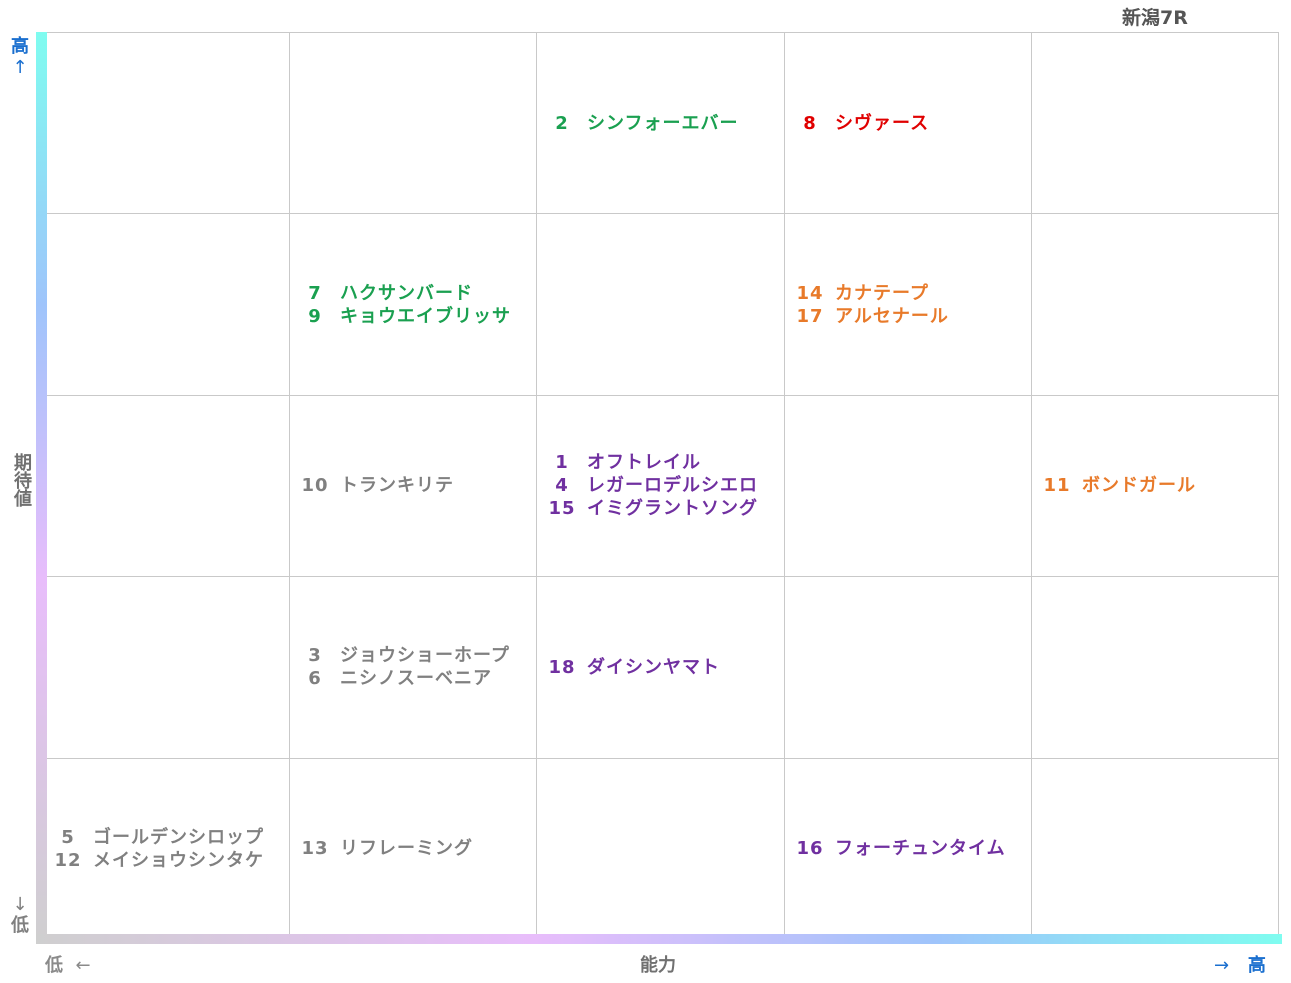 Image resolution: width=1291 pixels, height=983 pixels. What do you see at coordinates (644, 463) in the screenshot?
I see `horse-name: オフトレイル` at bounding box center [644, 463].